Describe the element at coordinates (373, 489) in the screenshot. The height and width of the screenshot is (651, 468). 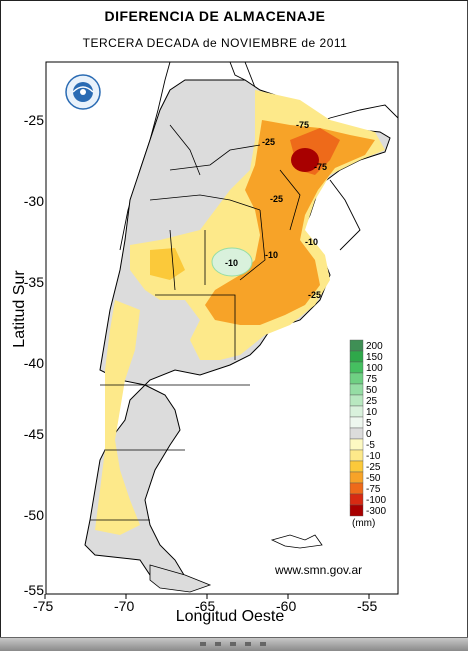
I see `legend-label: -75` at that location.